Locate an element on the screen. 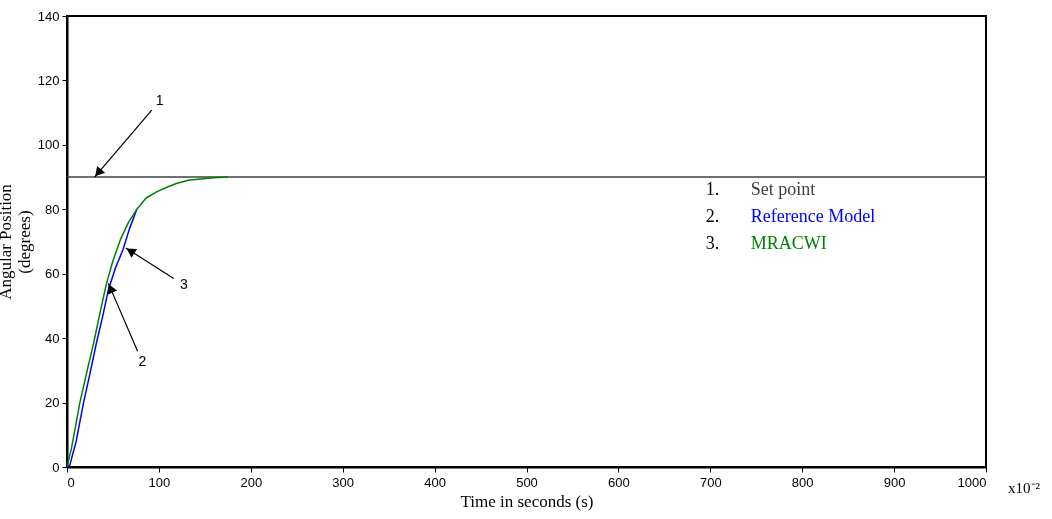 The height and width of the screenshot is (519, 1052). annotation: 1. is located at coordinates (712, 188).